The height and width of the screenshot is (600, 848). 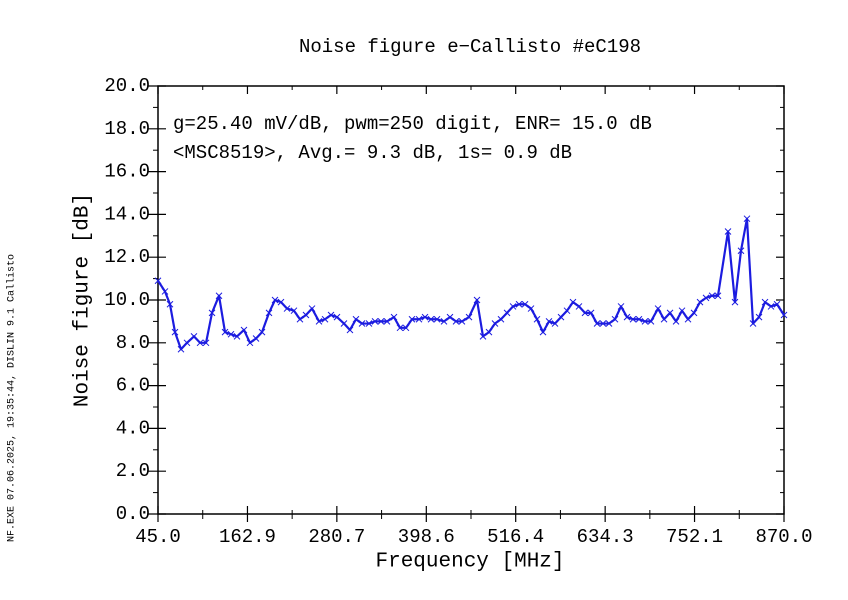 I want to click on y-tick-label: 14.0, so click(x=127, y=214).